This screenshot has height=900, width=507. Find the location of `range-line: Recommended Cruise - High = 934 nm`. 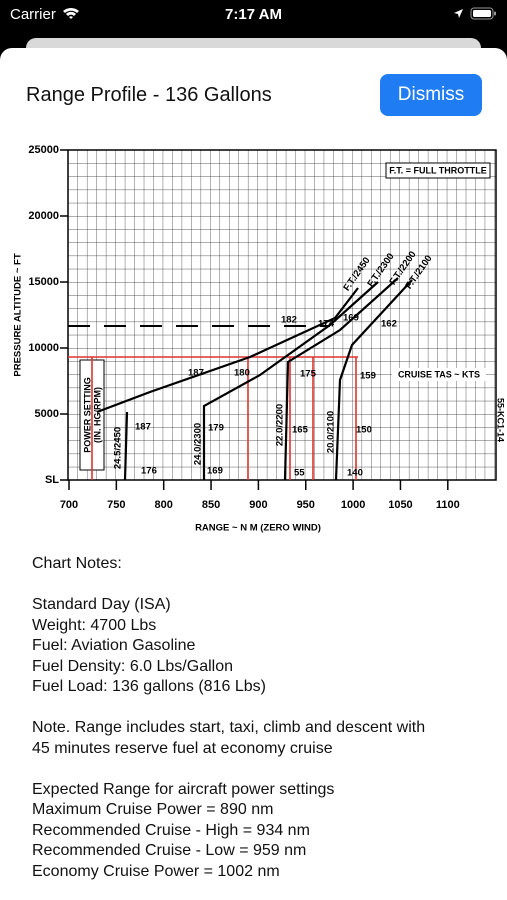

range-line: Recommended Cruise - High = 934 nm is located at coordinates (171, 830).